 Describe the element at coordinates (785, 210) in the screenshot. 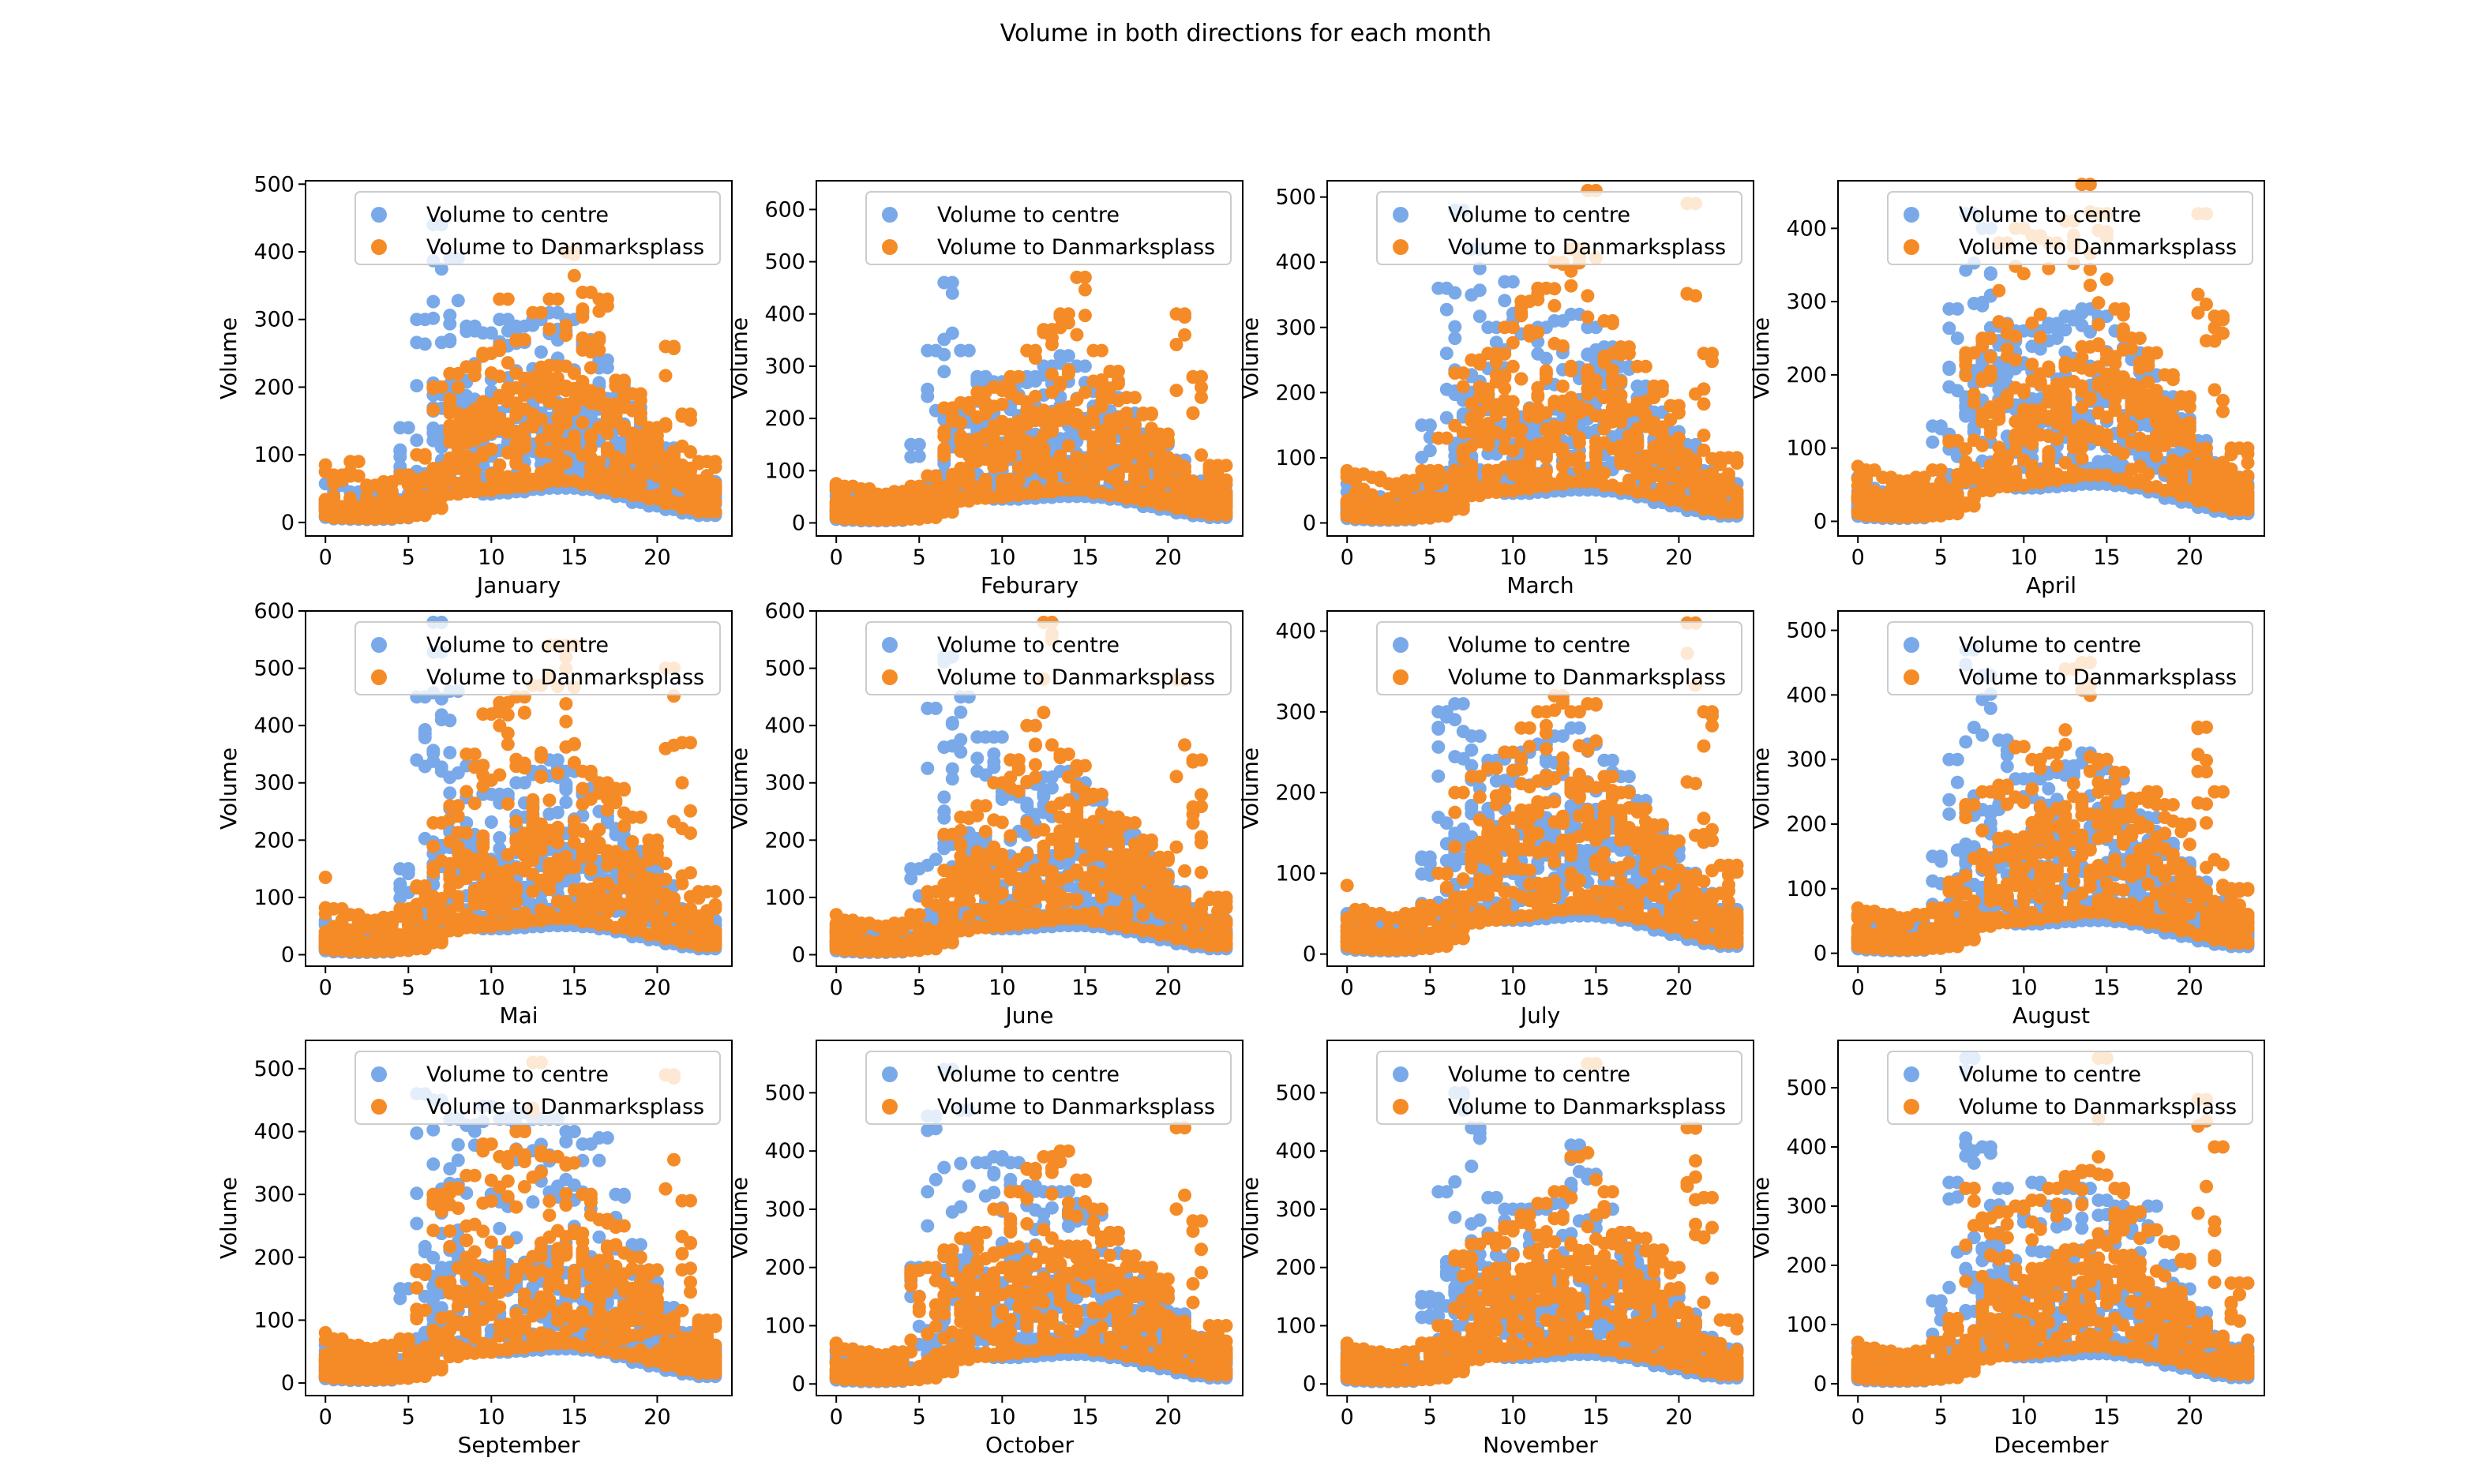

I see `y-tick-label: 600` at that location.